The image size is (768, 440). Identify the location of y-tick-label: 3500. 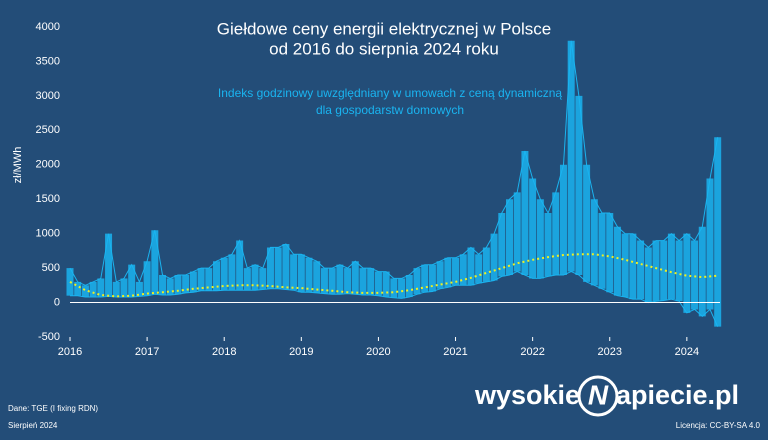
(48, 61).